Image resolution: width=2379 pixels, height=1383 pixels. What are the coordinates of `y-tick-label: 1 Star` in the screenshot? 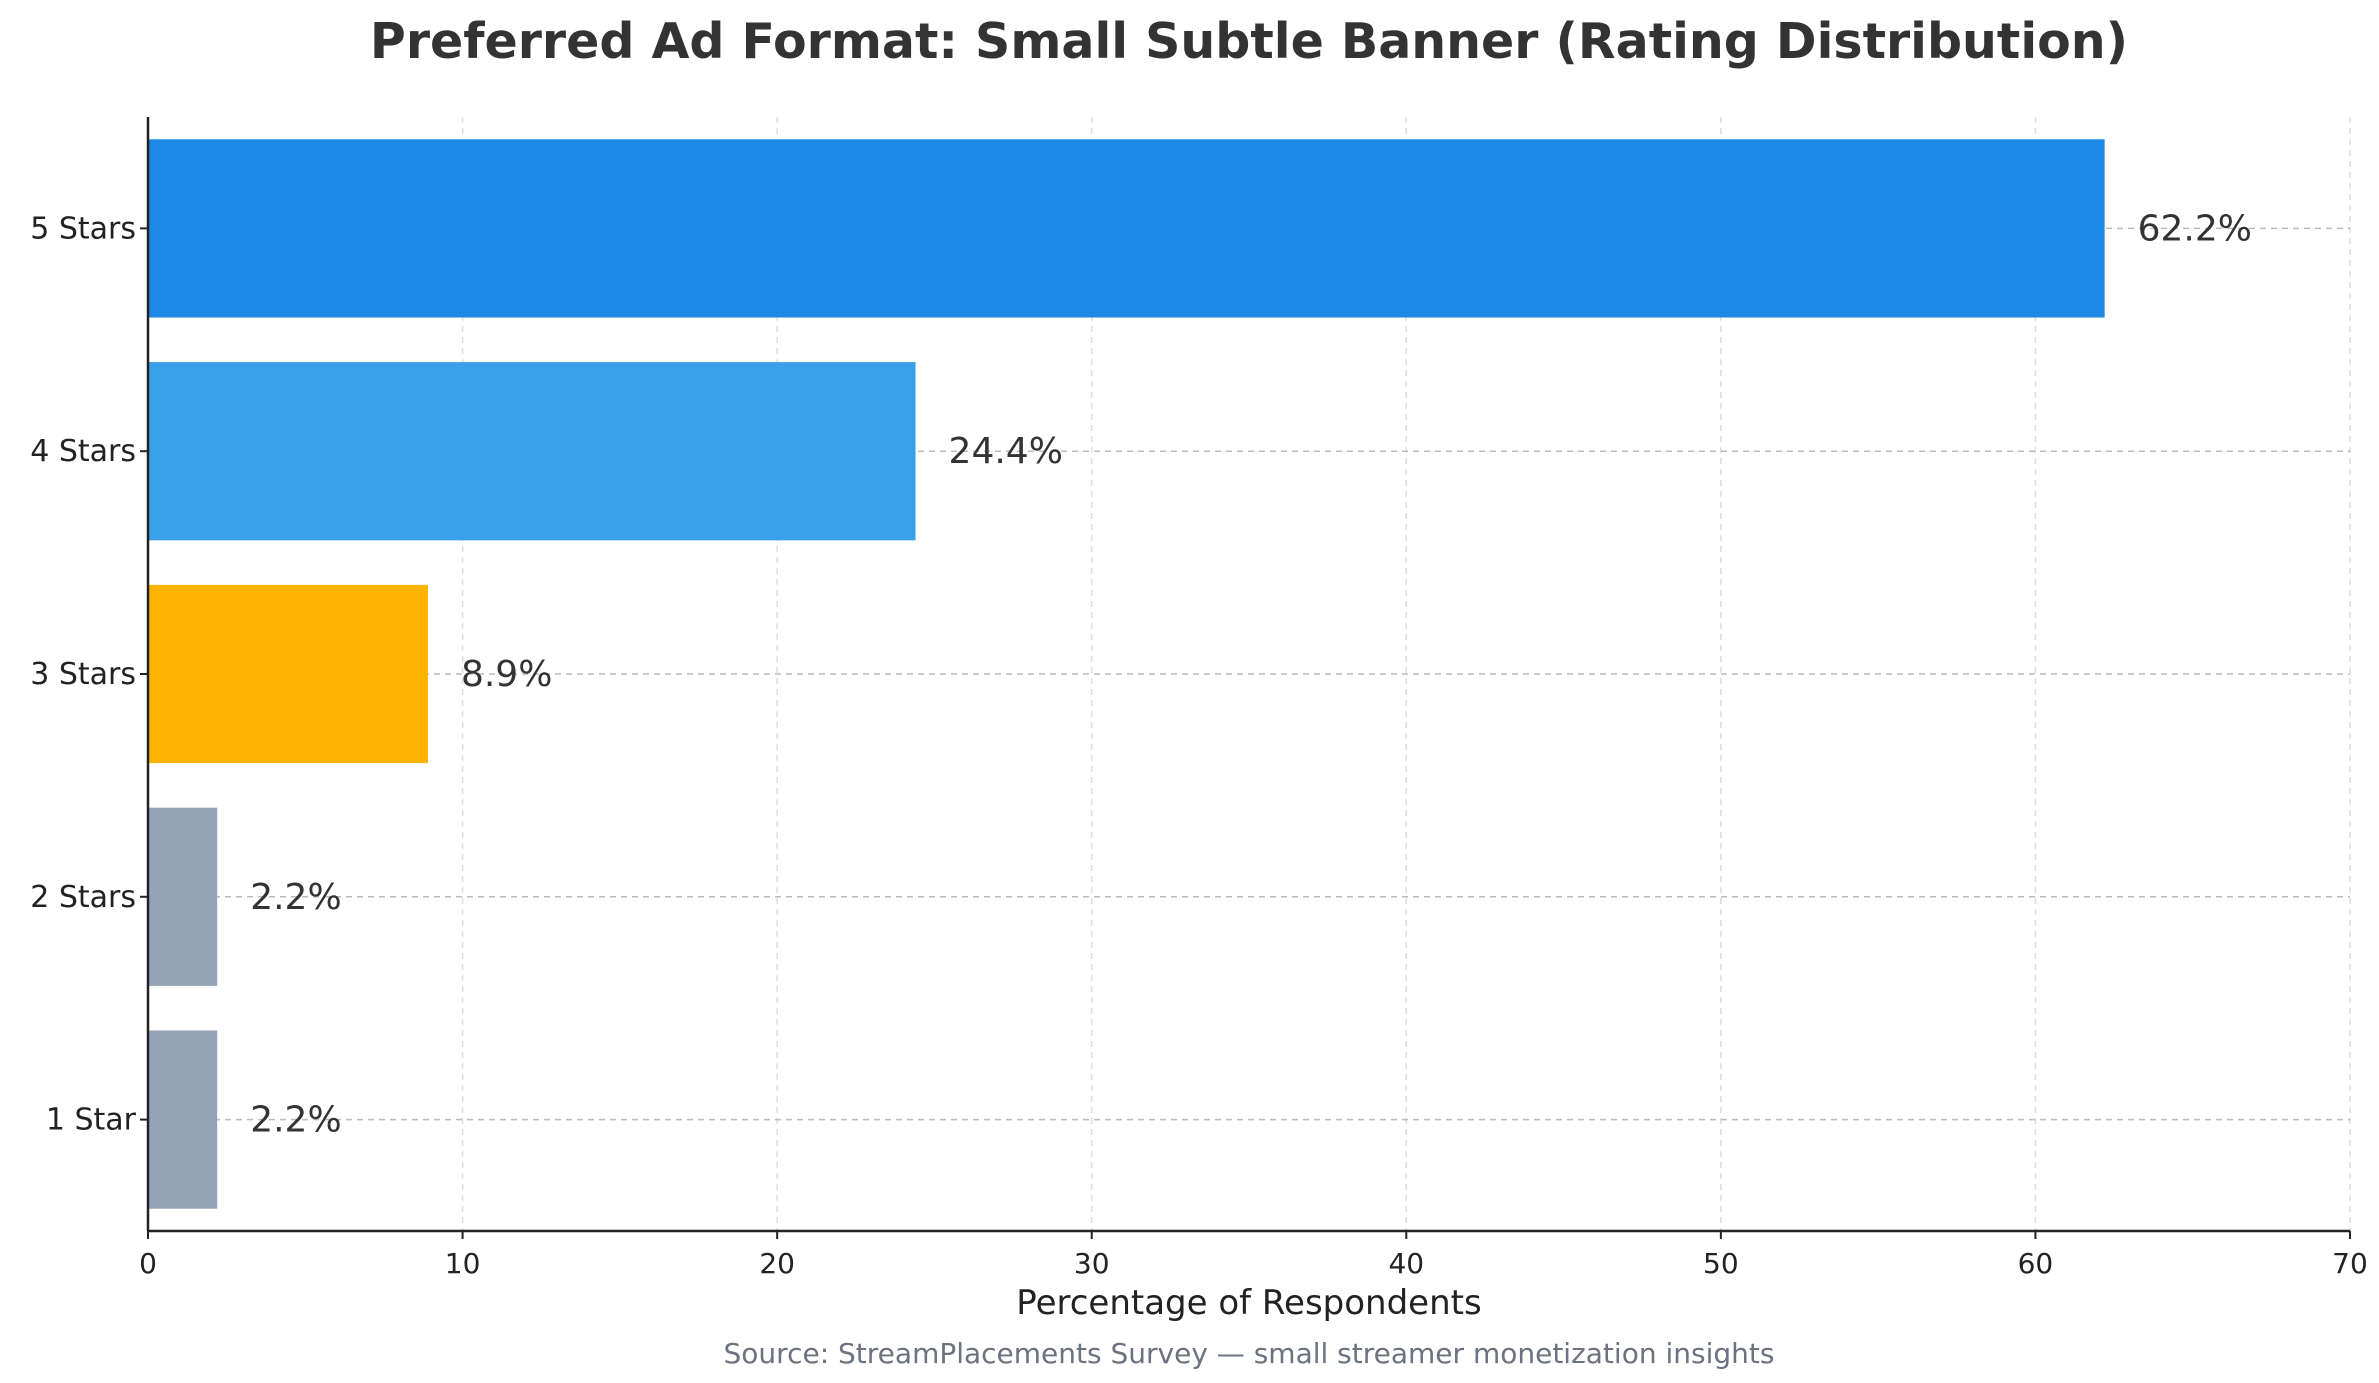 It's located at (91, 1120).